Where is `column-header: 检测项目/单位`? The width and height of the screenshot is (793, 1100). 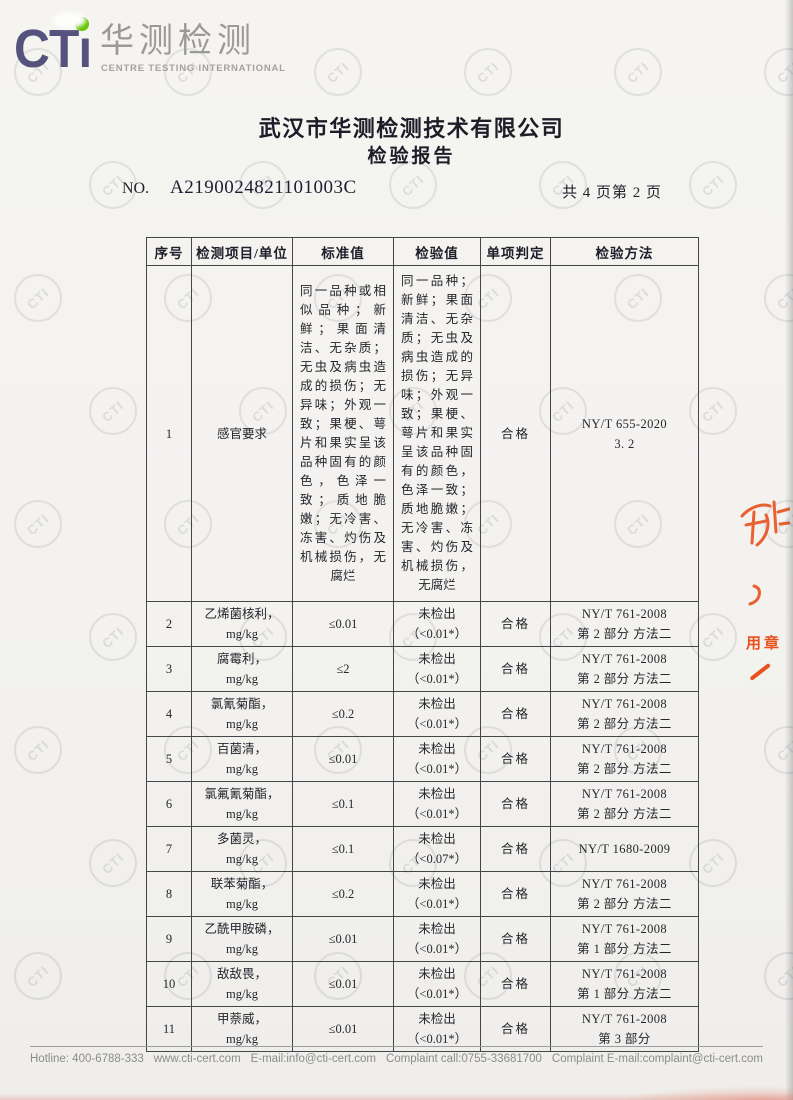
column-header: 检测项目/单位 is located at coordinates (242, 251).